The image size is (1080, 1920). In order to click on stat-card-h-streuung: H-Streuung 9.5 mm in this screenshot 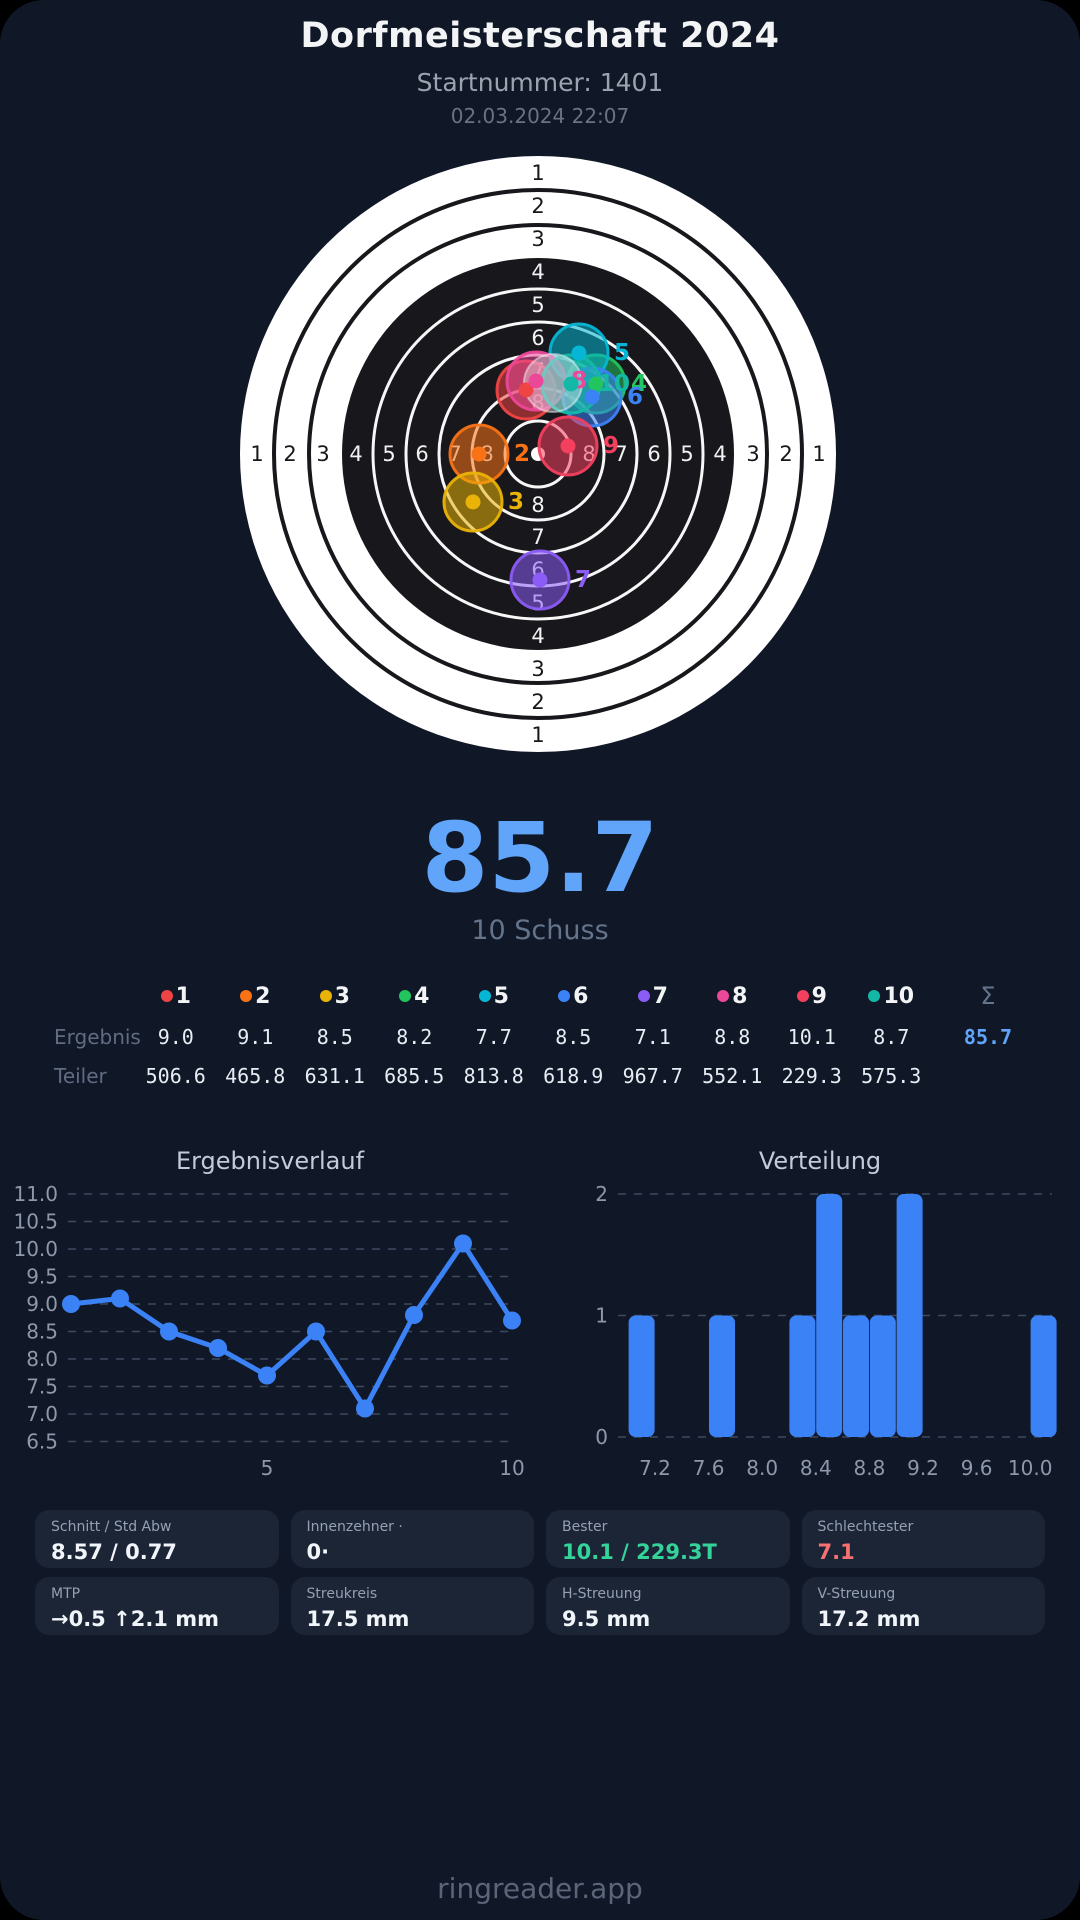, I will do `click(668, 1606)`.